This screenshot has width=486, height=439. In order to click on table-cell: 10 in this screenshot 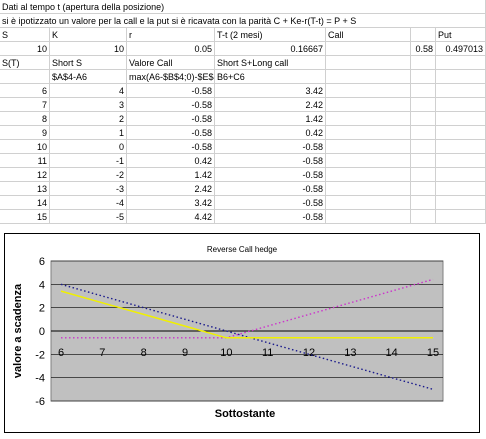, I will do `click(25, 147)`.